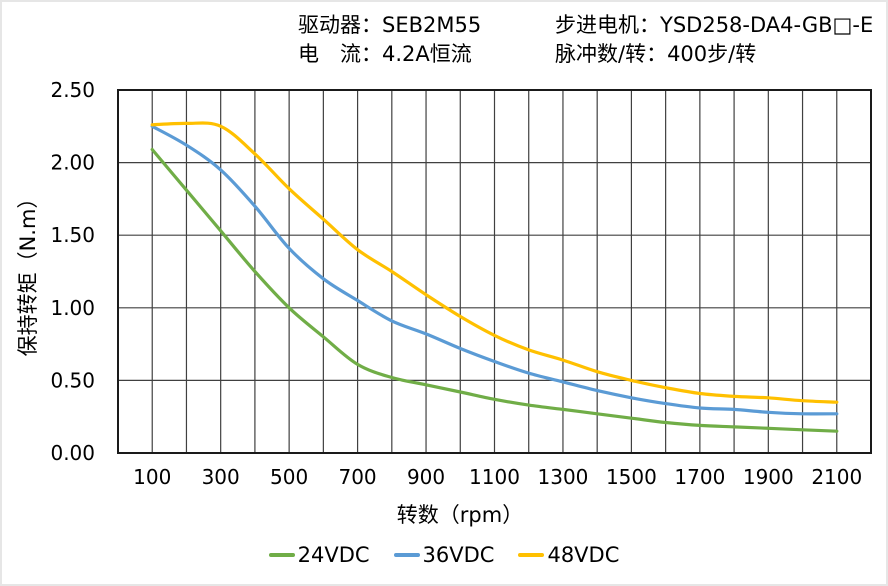 This screenshot has height=586, width=888. Describe the element at coordinates (72, 453) in the screenshot. I see `y-tick-label: 0.00` at that location.